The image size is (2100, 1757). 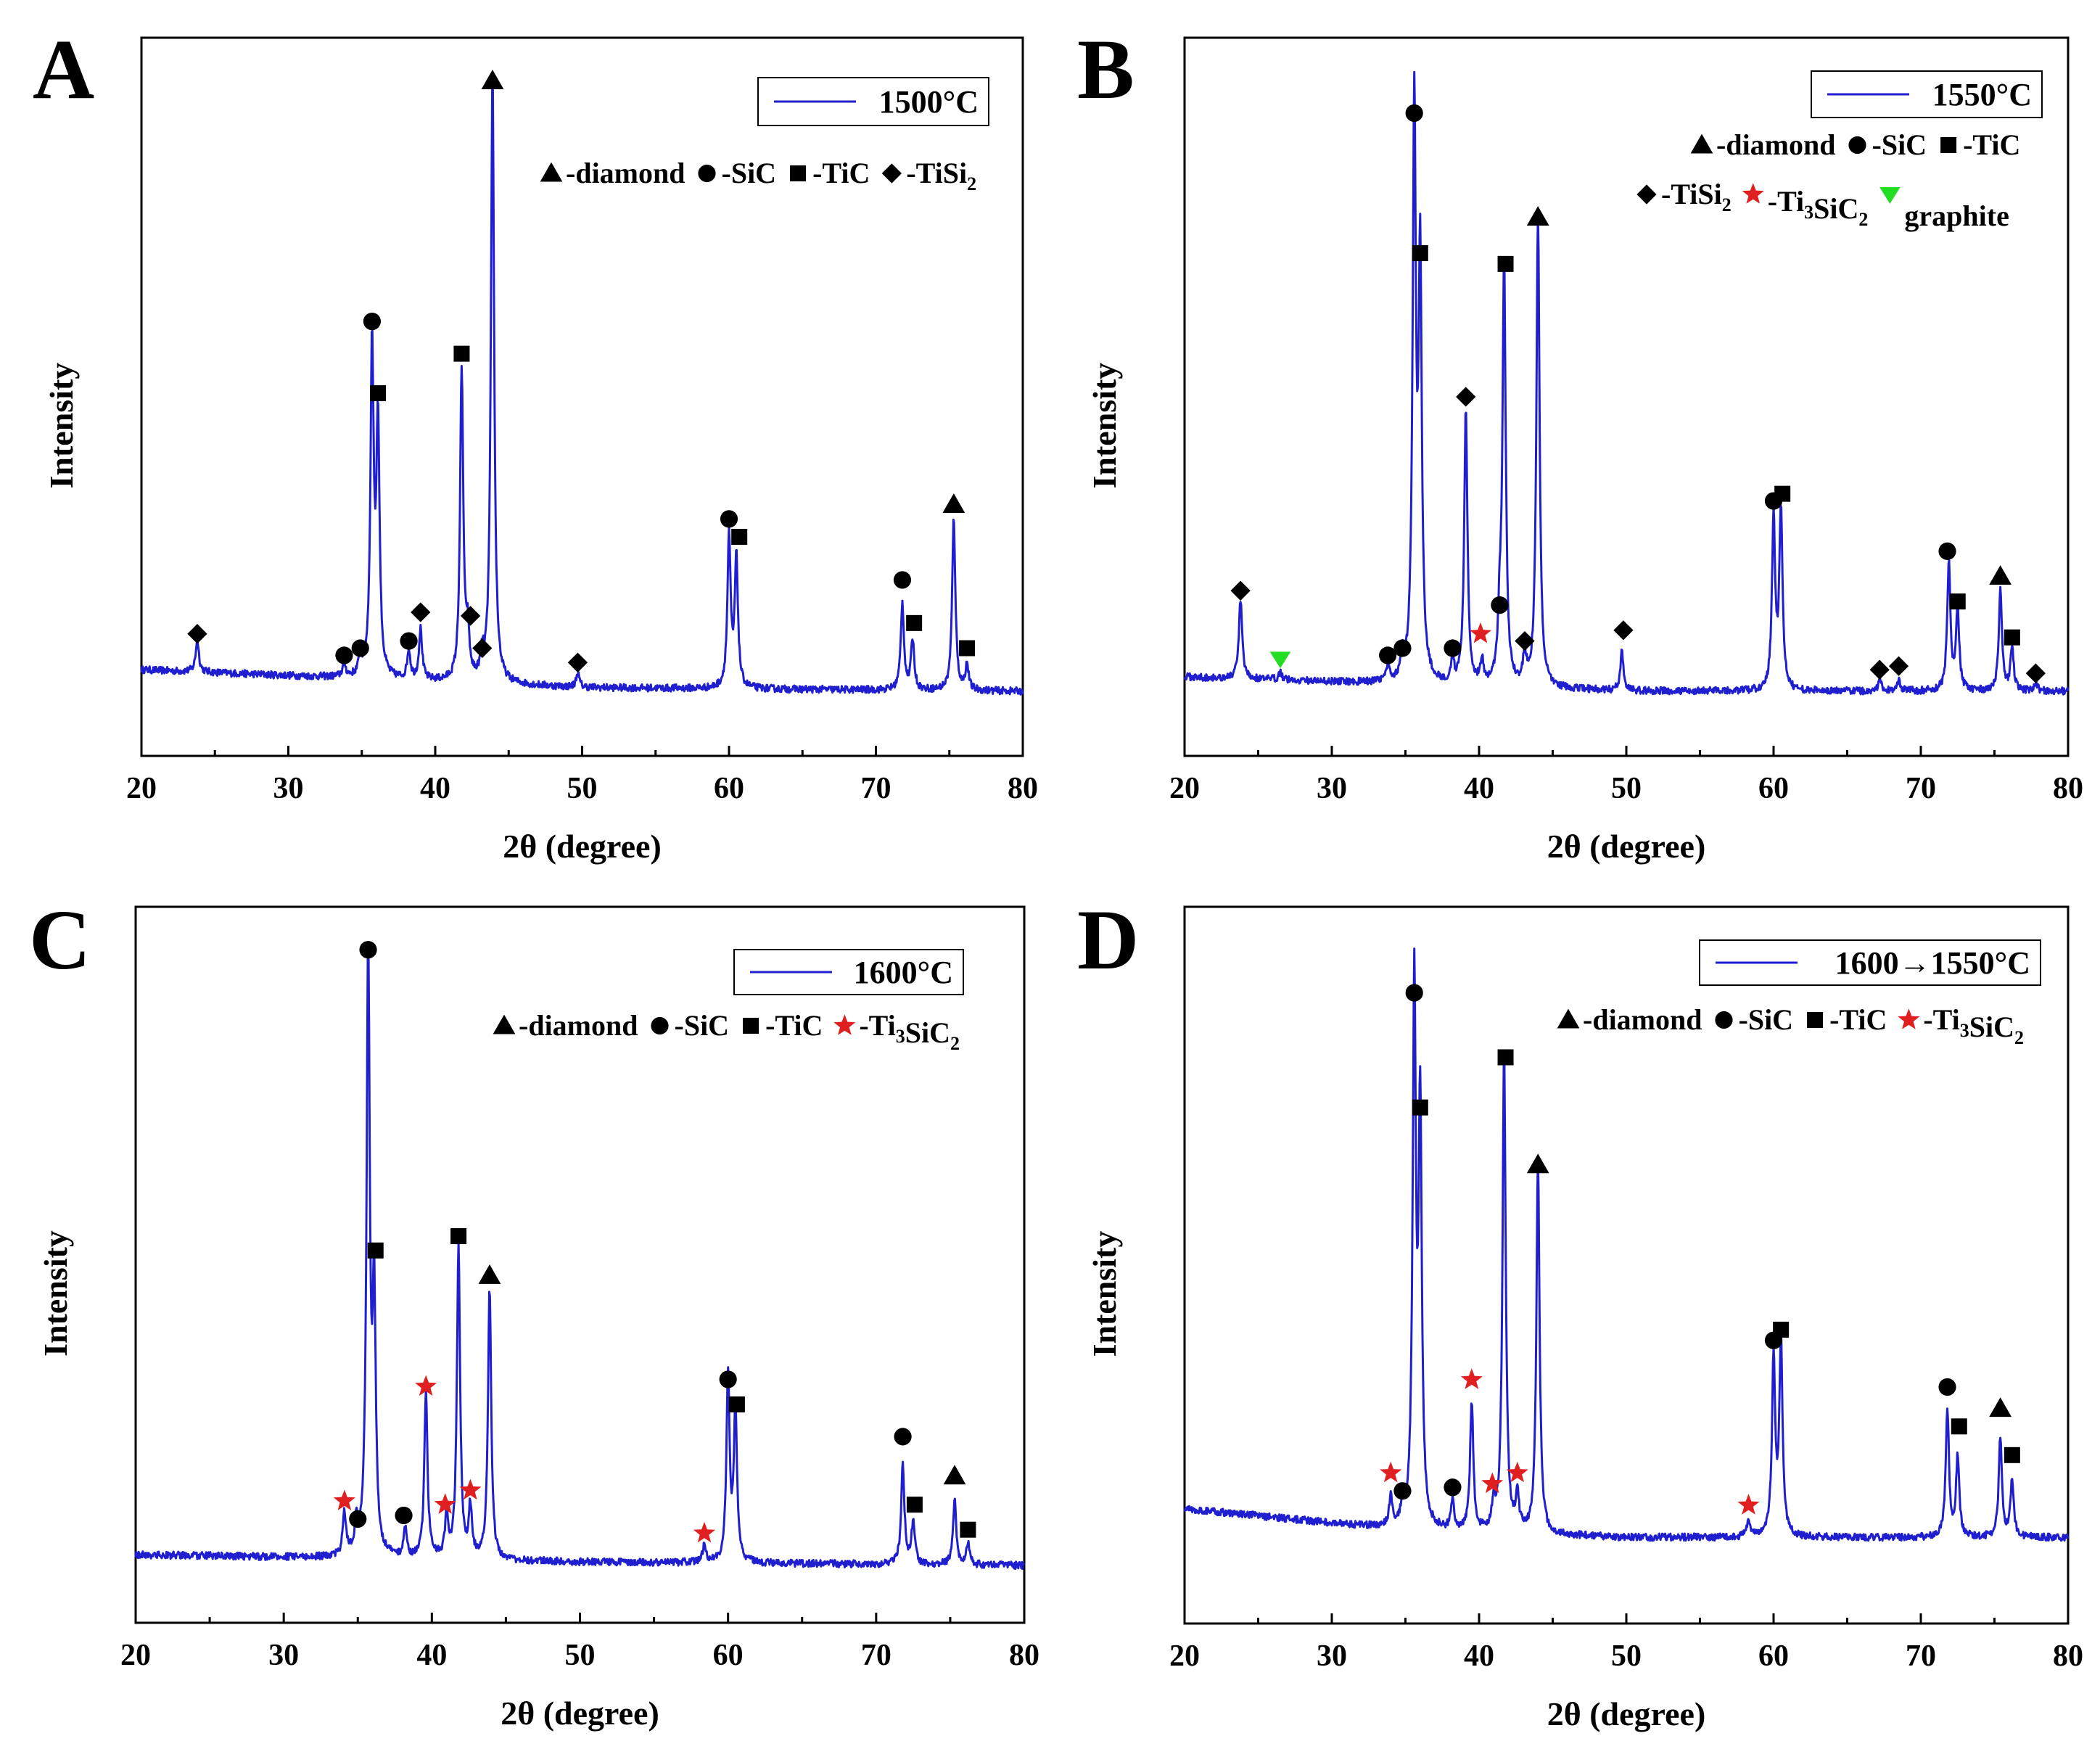 I want to click on legend-label: 1600°C, so click(x=903, y=973).